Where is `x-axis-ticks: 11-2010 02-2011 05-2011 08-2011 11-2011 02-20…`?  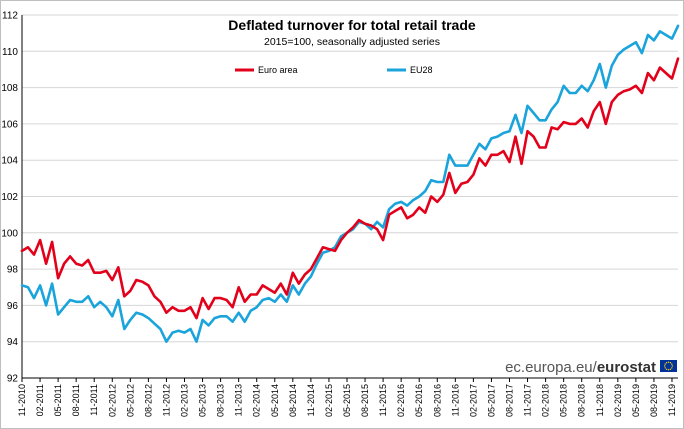
x-axis-ticks: 11-2010 02-2011 05-2011 08-2011 11-2011 02-20… is located at coordinates (347, 397).